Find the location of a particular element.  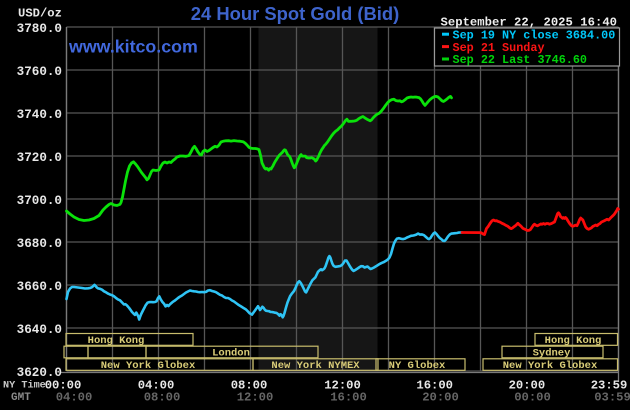

svg-text: 23:59 is located at coordinates (609, 386).